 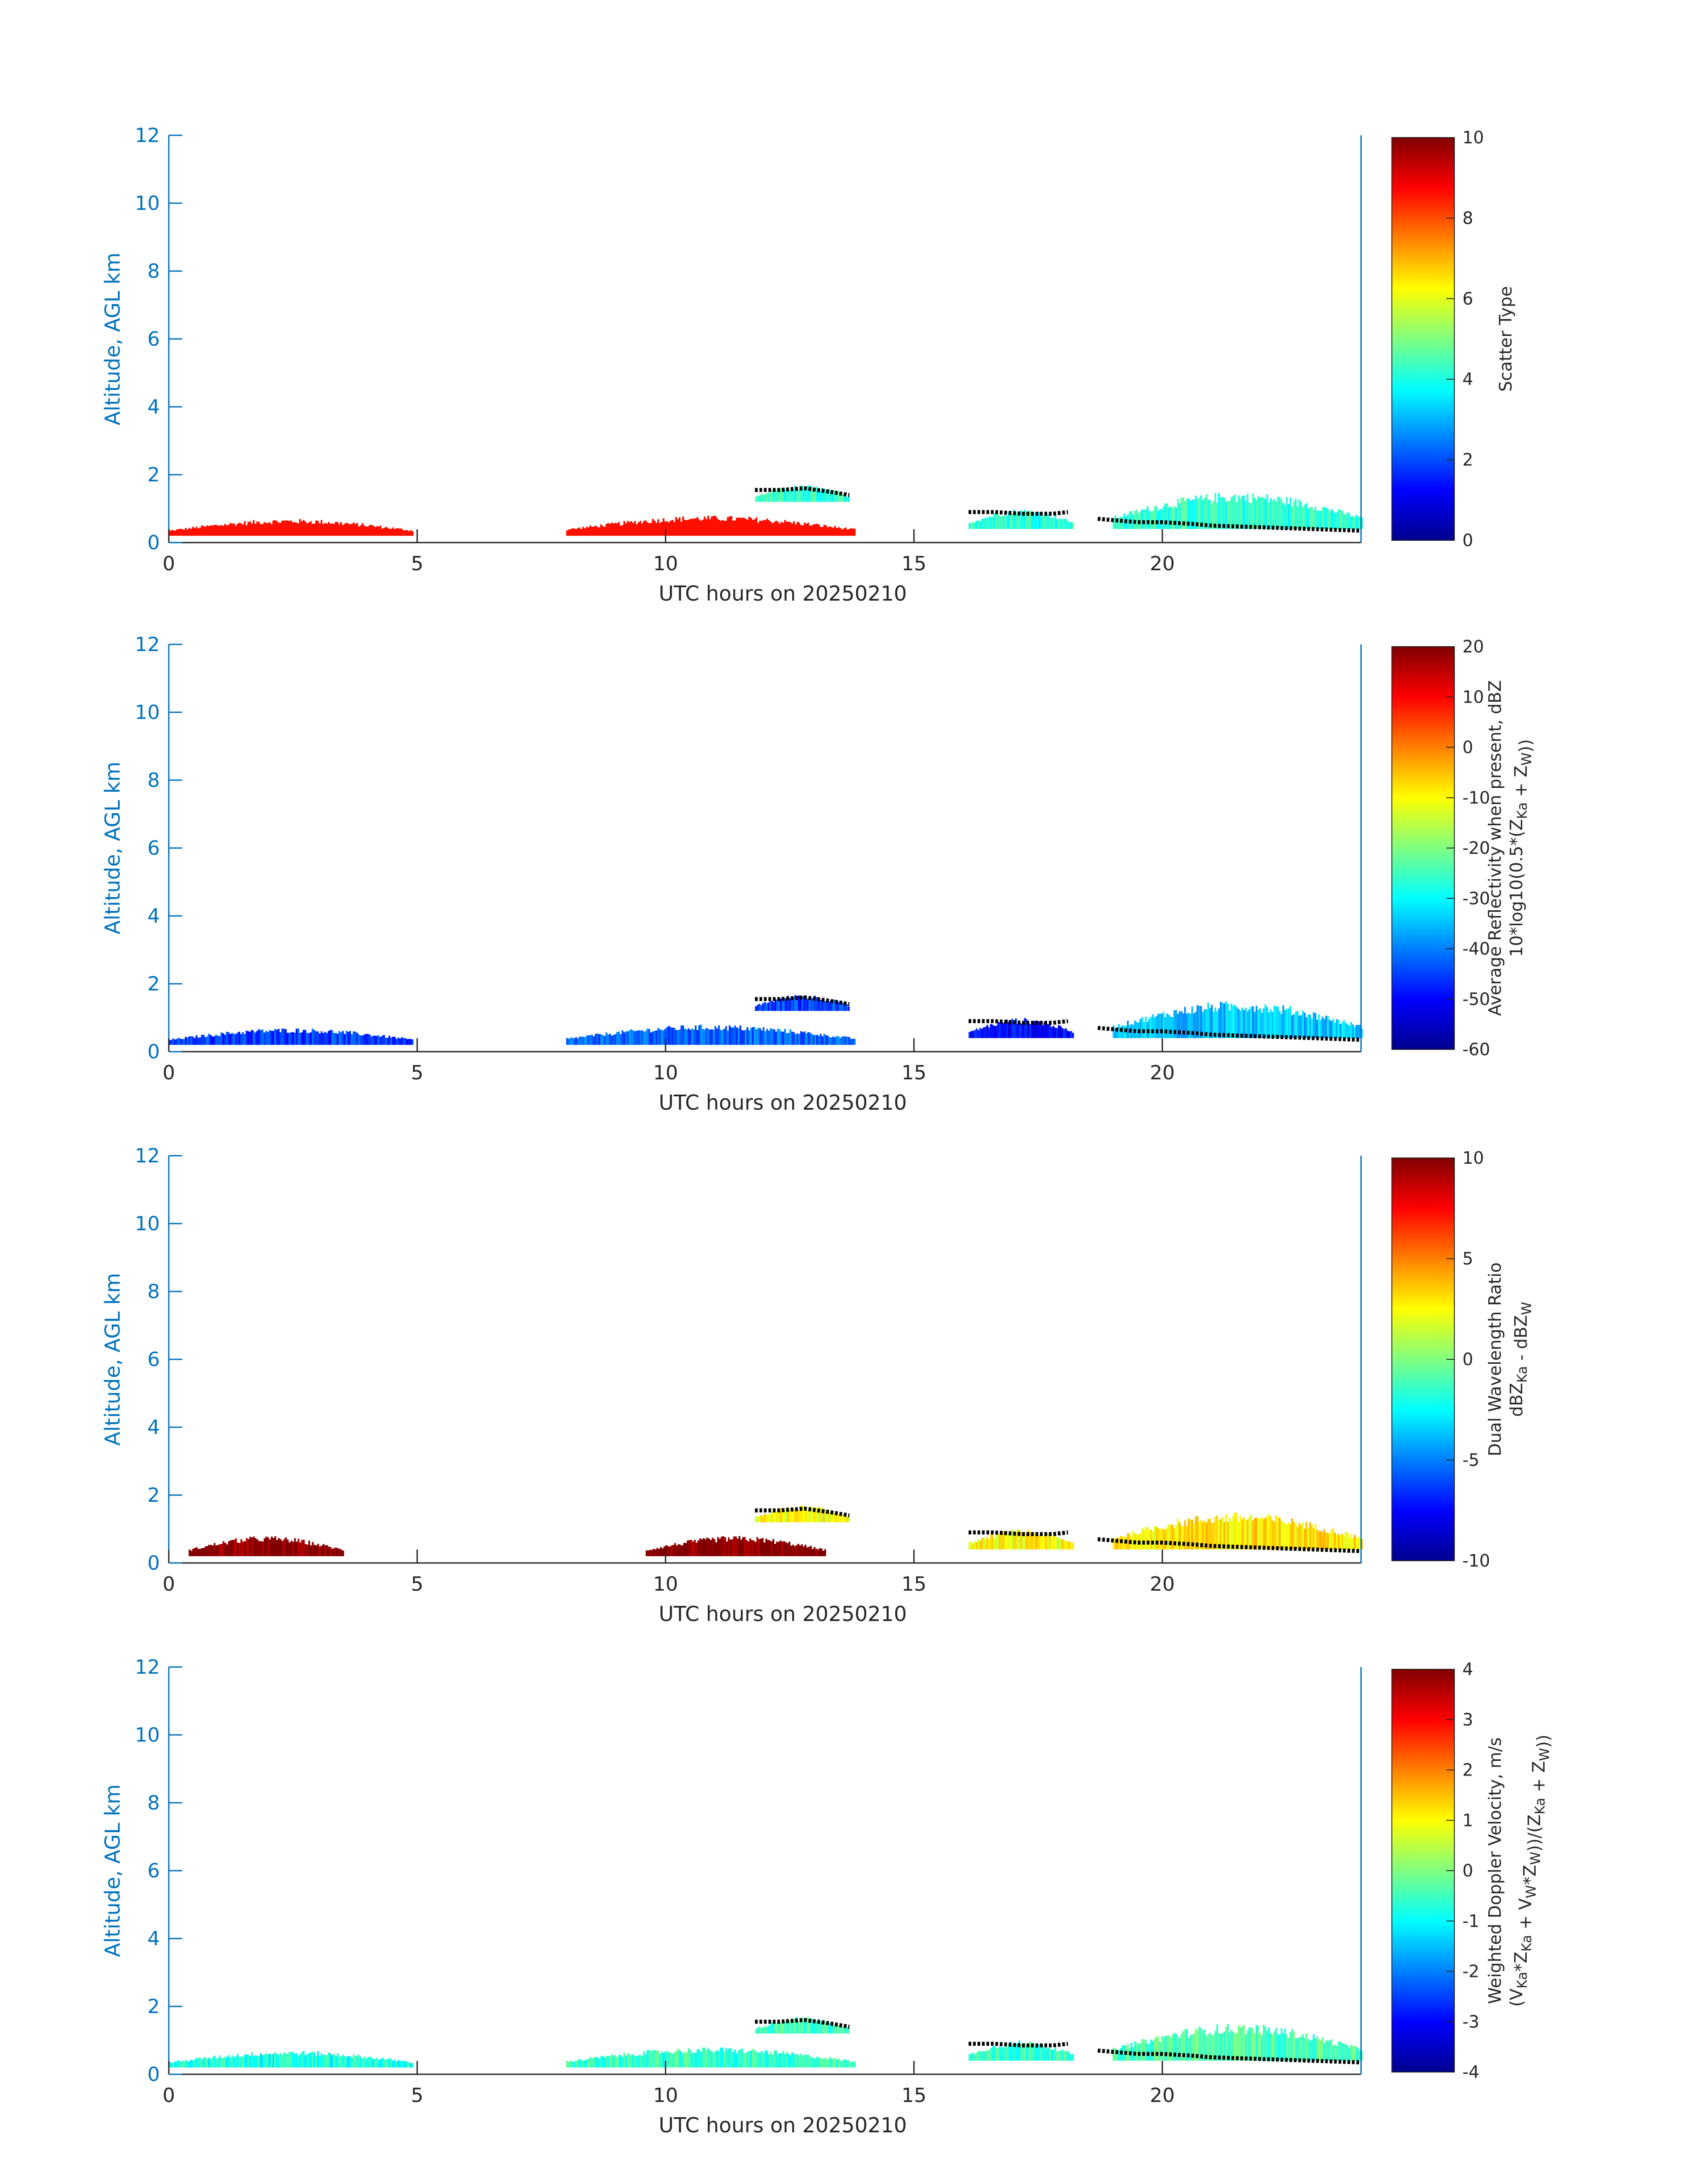 I want to click on colorbar-tick-label: 5, so click(x=1467, y=1259).